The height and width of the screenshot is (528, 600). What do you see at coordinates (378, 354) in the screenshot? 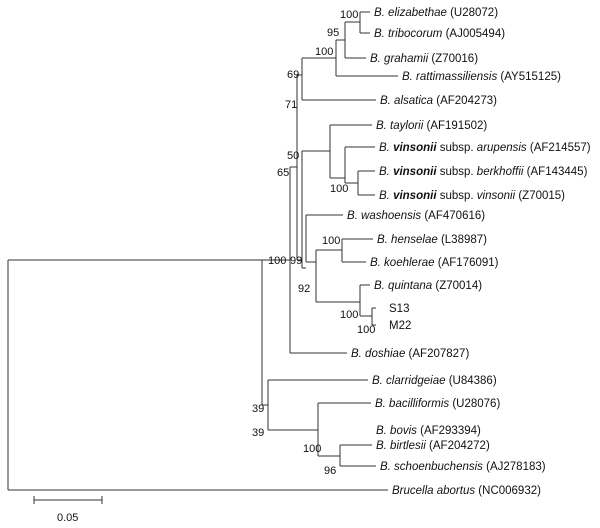
I see `leaf-label-part: B. doshiae` at bounding box center [378, 354].